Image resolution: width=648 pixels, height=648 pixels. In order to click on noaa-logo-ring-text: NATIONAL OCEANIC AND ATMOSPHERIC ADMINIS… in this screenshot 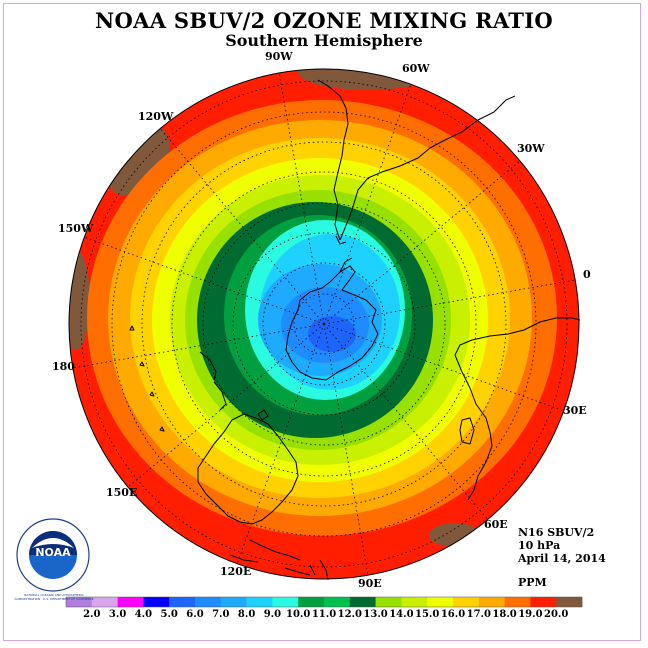, I will do `click(54, 597)`.